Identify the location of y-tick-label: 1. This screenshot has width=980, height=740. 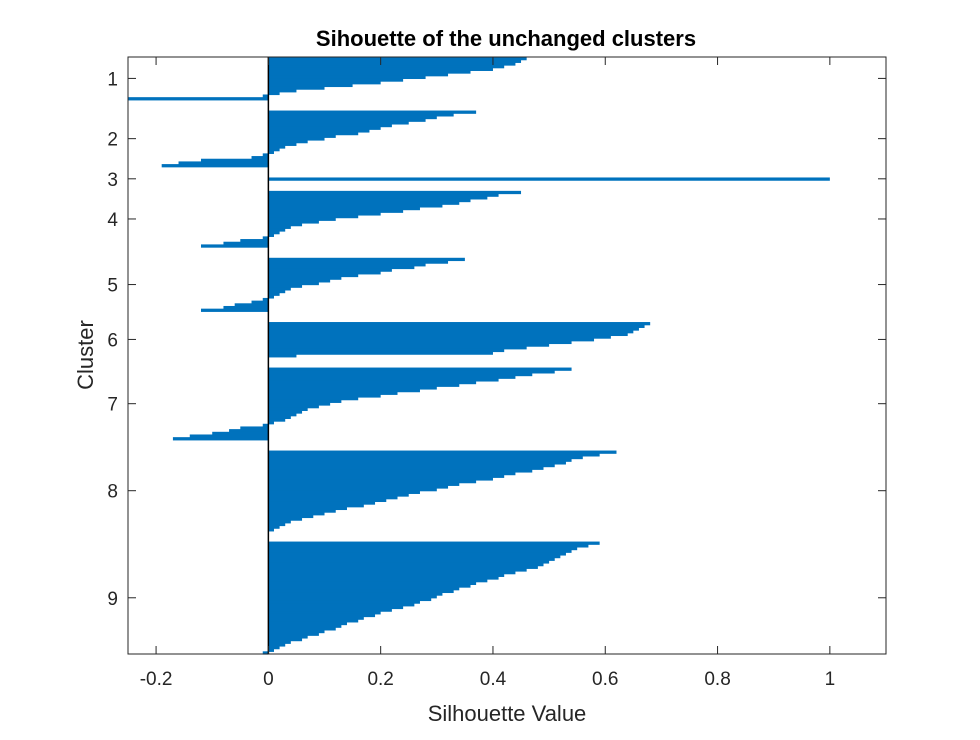
(112, 79).